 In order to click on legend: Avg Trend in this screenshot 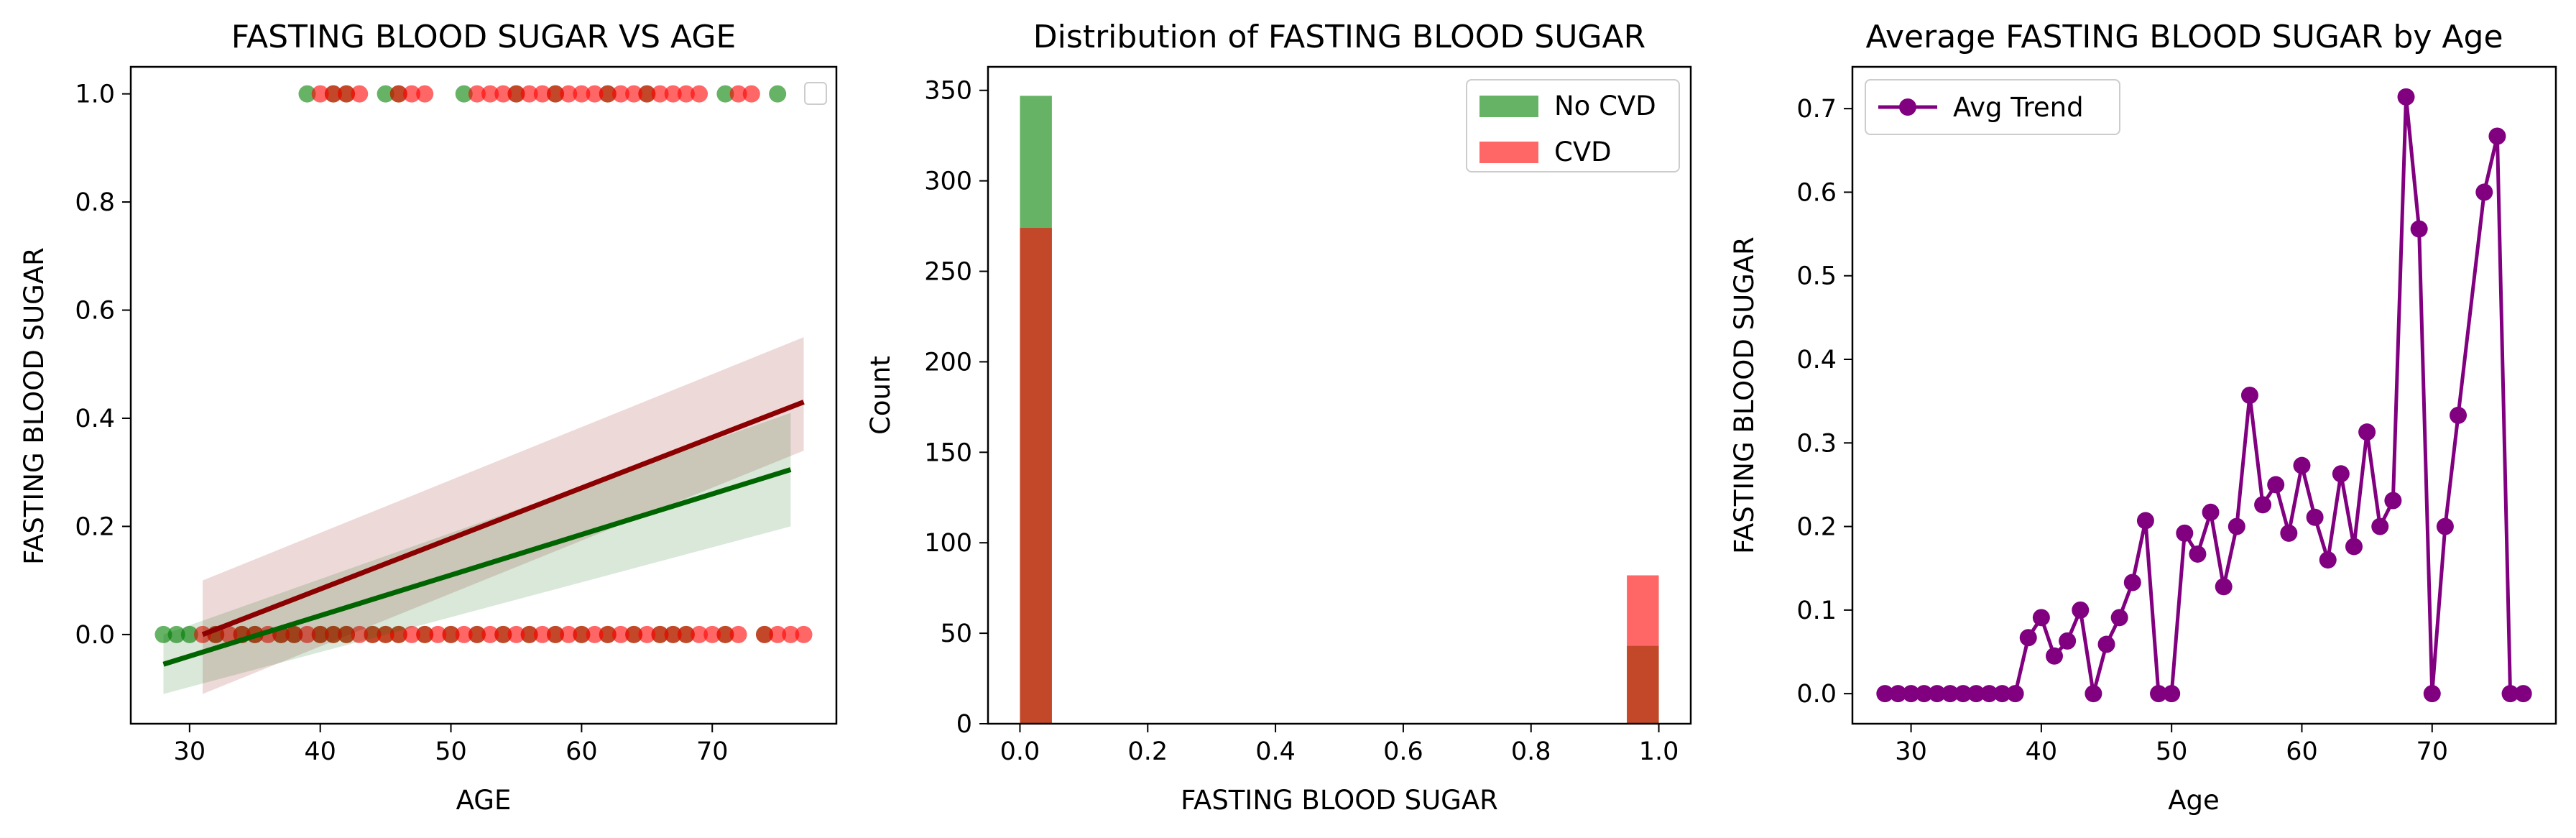, I will do `click(1993, 107)`.